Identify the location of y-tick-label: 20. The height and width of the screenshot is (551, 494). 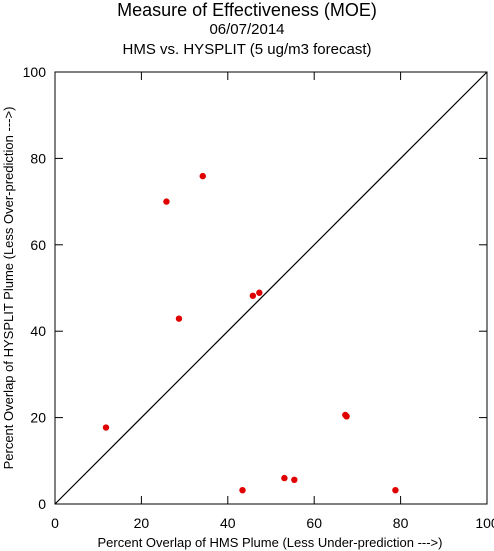
(38, 418).